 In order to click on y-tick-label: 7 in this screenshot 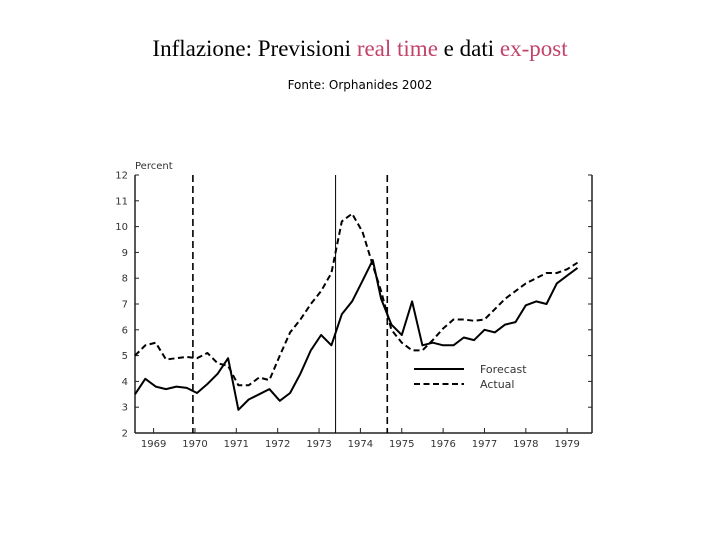, I will do `click(125, 305)`.